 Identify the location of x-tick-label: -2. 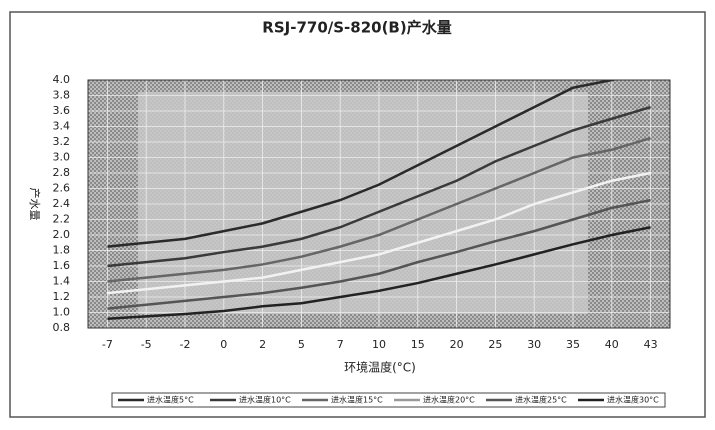
(185, 344).